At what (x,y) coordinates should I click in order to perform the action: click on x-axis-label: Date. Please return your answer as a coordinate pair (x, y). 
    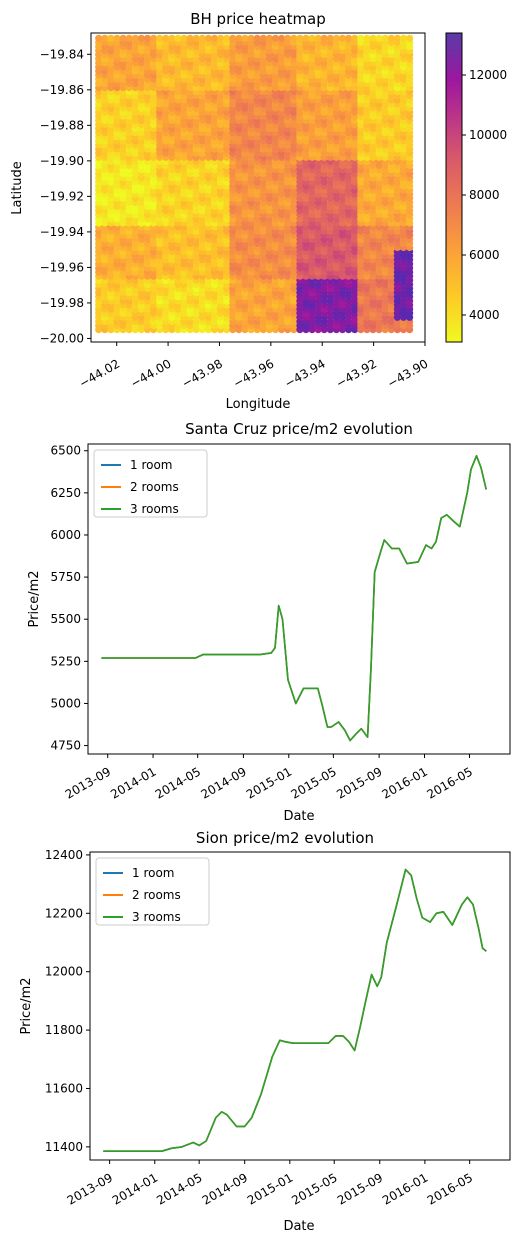
    Looking at the image, I should click on (298, 1226).